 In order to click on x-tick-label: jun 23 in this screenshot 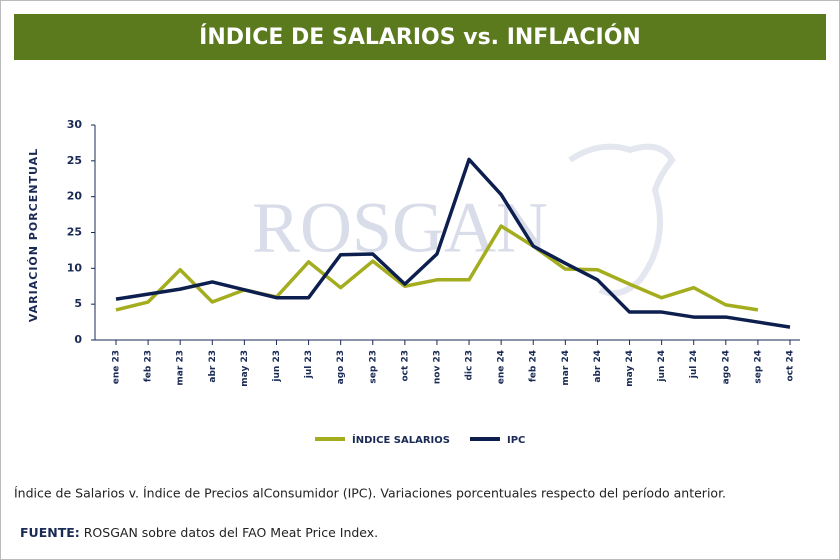, I will do `click(277, 366)`.